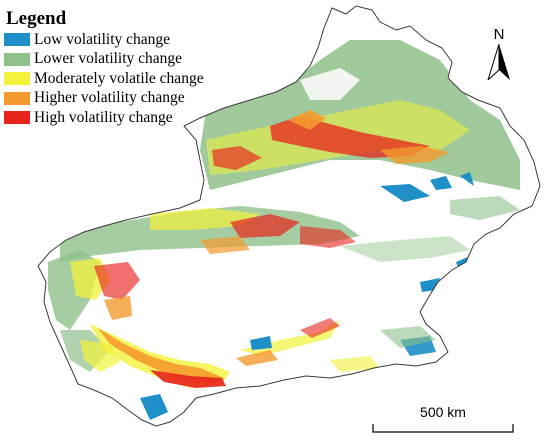 The image size is (550, 440). I want to click on north-arrow: N, so click(499, 54).